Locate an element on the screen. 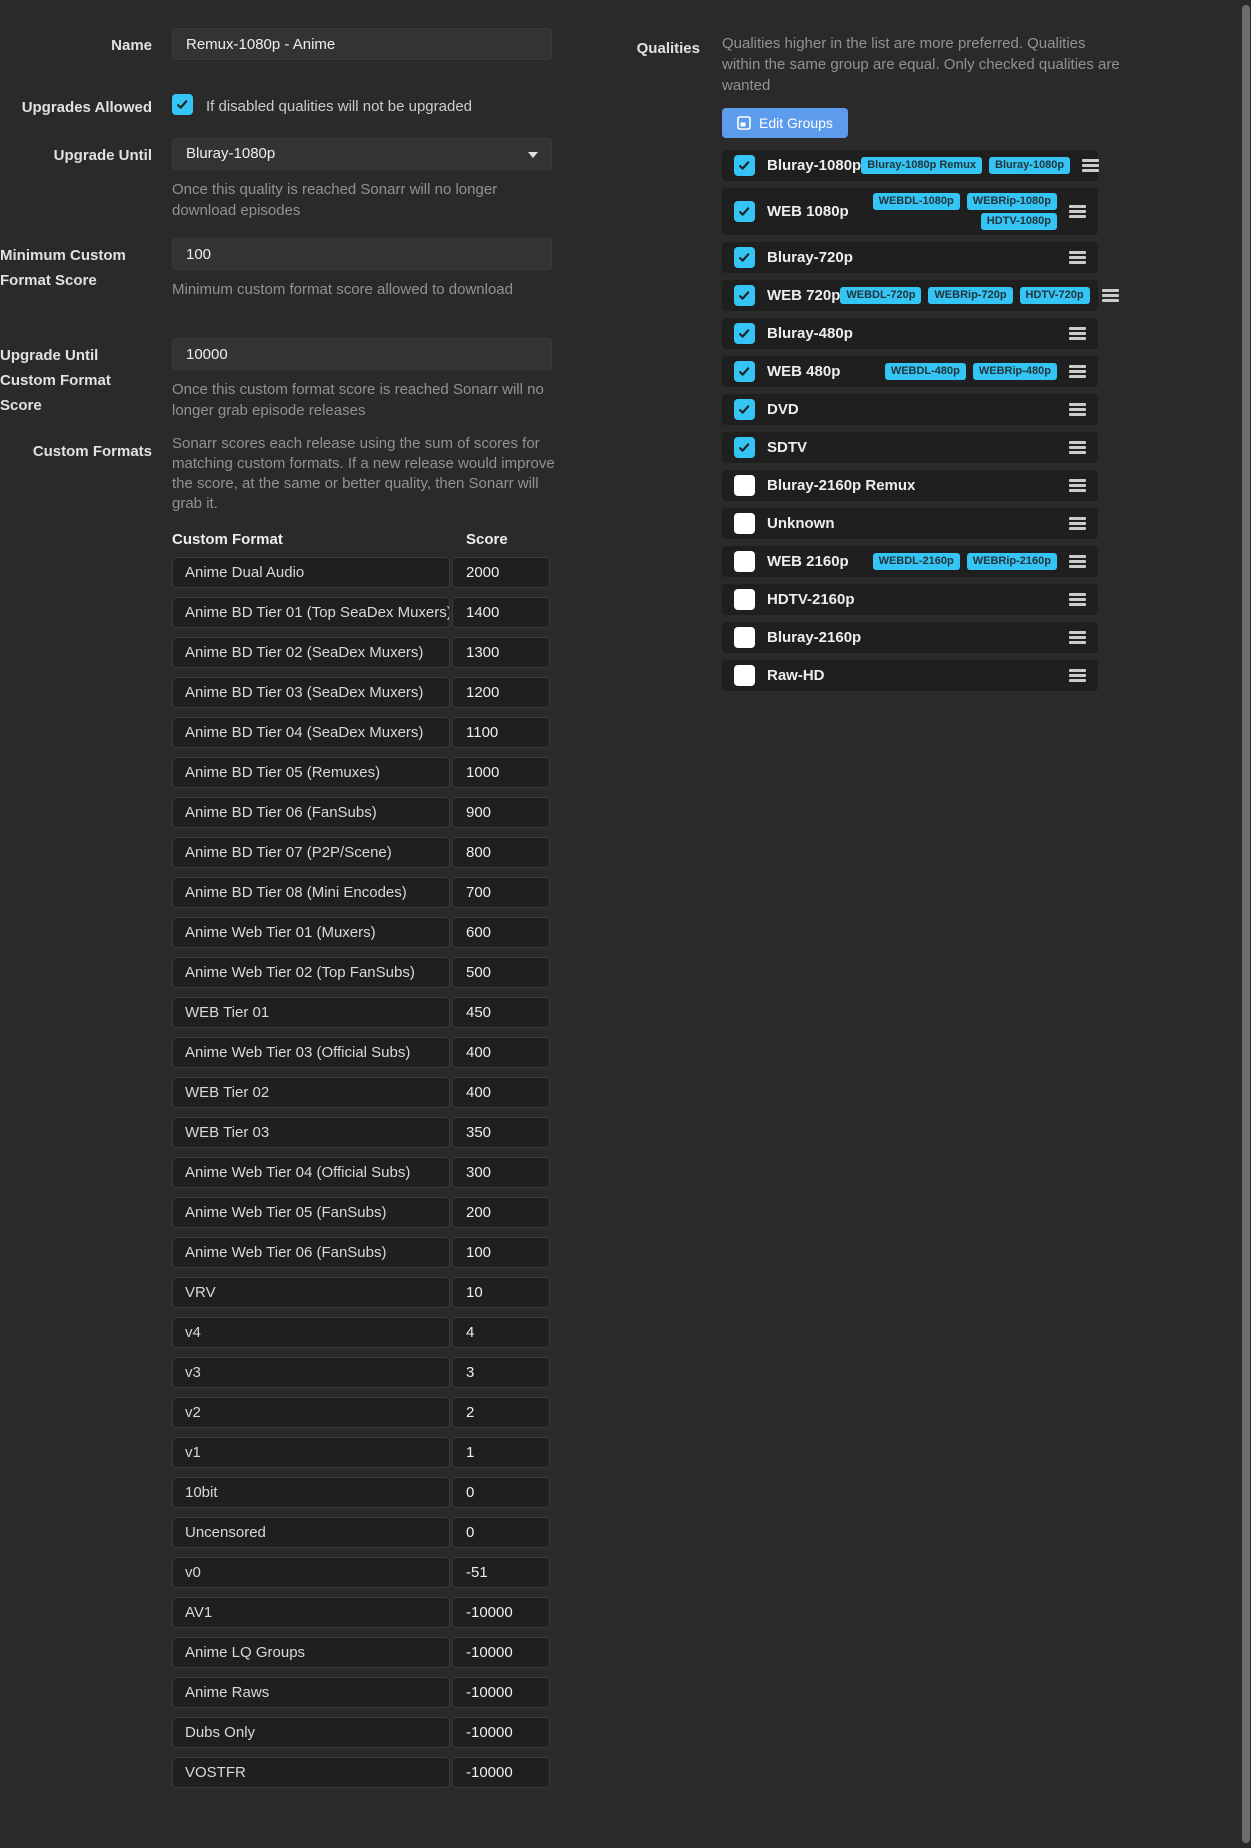 The height and width of the screenshot is (1848, 1251). quality-row: HDTV-2160p is located at coordinates (910, 599).